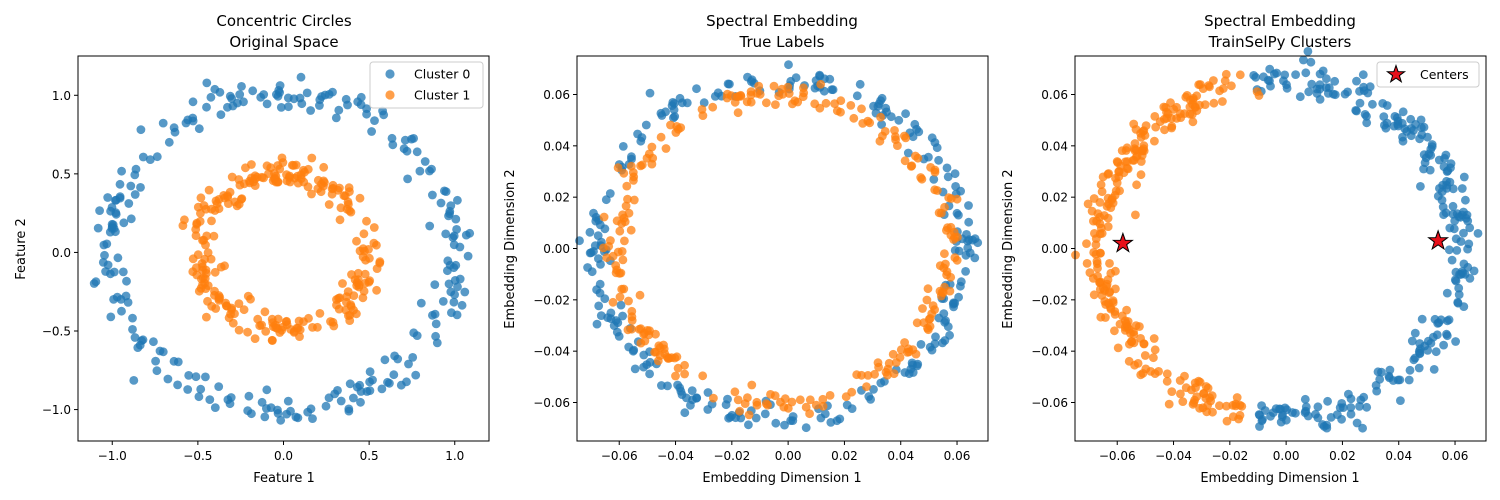  Describe the element at coordinates (442, 95) in the screenshot. I see `legend-label-cluster-1: Cluster 1` at that location.